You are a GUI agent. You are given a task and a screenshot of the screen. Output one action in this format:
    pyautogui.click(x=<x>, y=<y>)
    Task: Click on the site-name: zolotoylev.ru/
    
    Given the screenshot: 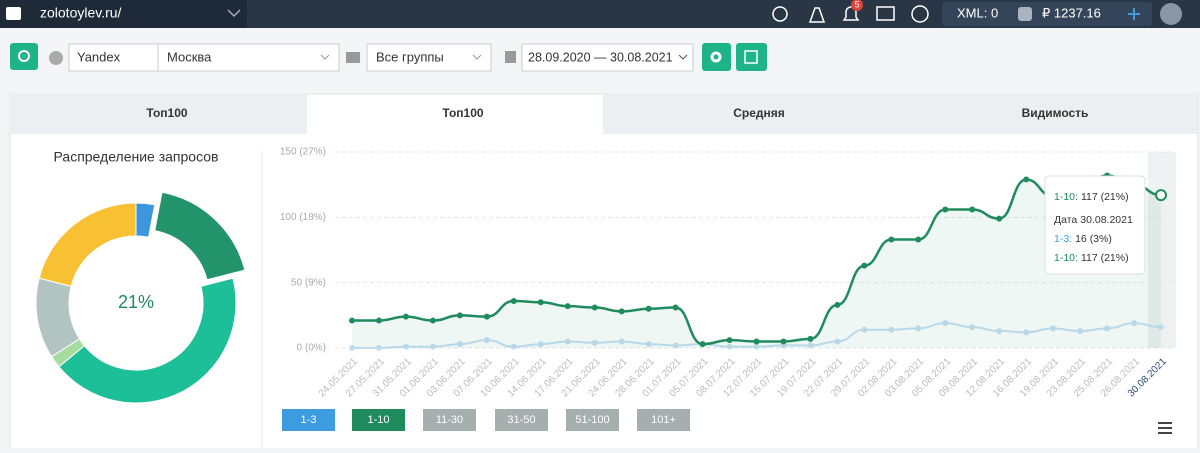 What is the action you would take?
    pyautogui.click(x=81, y=13)
    